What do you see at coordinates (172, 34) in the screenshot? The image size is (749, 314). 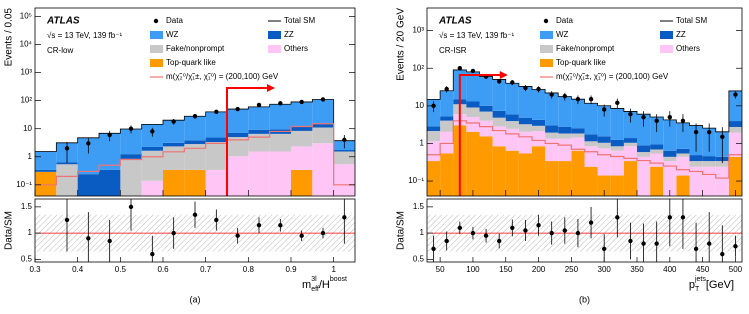 I see `legend-label: WZ` at bounding box center [172, 34].